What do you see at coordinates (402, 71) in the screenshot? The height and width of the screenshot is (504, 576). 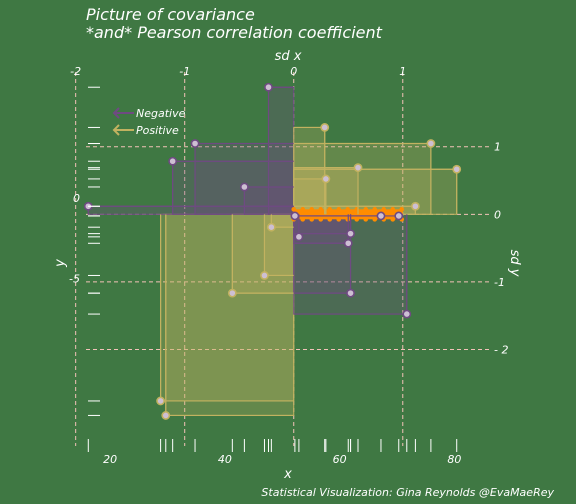 I see `sd-x-tick-label: 1` at bounding box center [402, 71].